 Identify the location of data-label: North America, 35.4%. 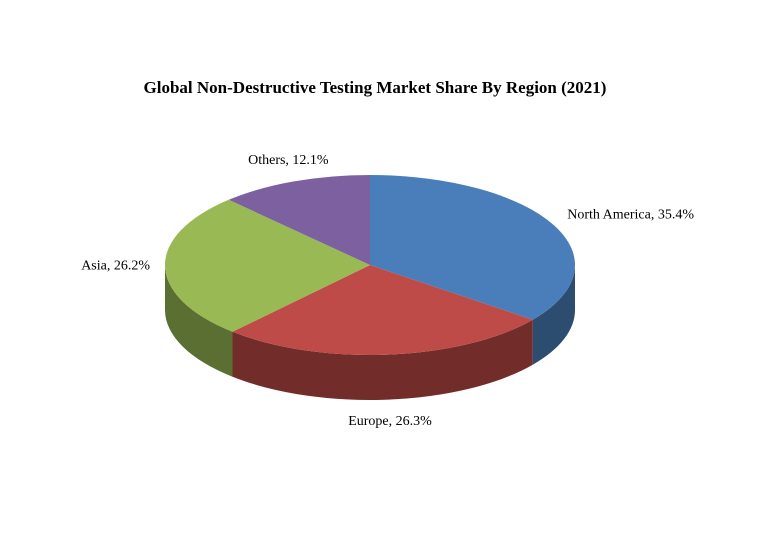
(630, 215).